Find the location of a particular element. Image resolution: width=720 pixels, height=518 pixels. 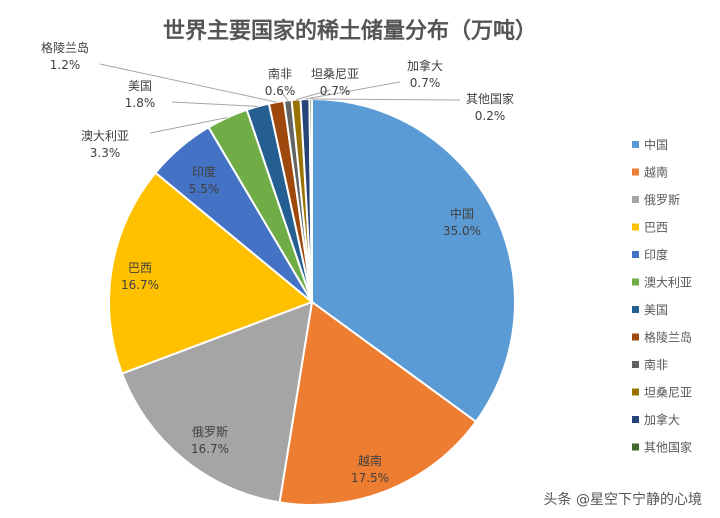

slice-label-value: 0.6% is located at coordinates (280, 91).